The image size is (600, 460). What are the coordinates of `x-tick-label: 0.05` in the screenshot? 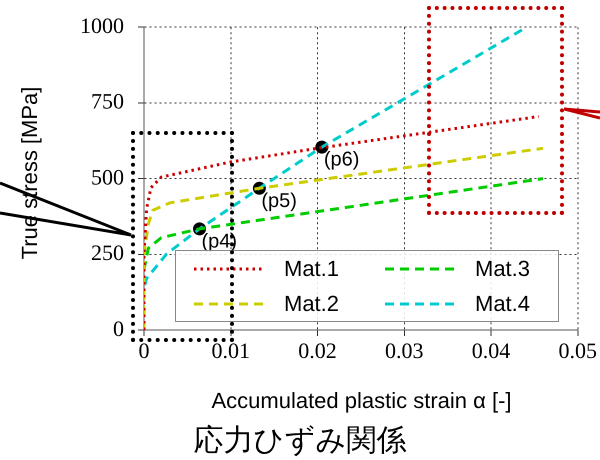 It's located at (577, 350).